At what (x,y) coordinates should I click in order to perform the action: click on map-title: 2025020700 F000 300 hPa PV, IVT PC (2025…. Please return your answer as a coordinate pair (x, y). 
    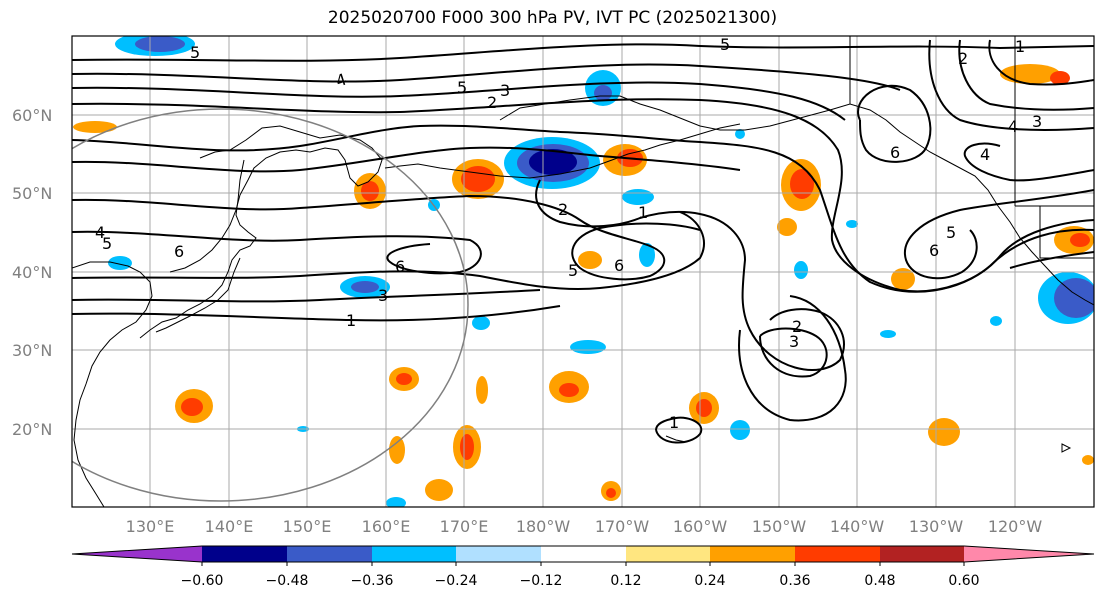
    Looking at the image, I should click on (552, 18).